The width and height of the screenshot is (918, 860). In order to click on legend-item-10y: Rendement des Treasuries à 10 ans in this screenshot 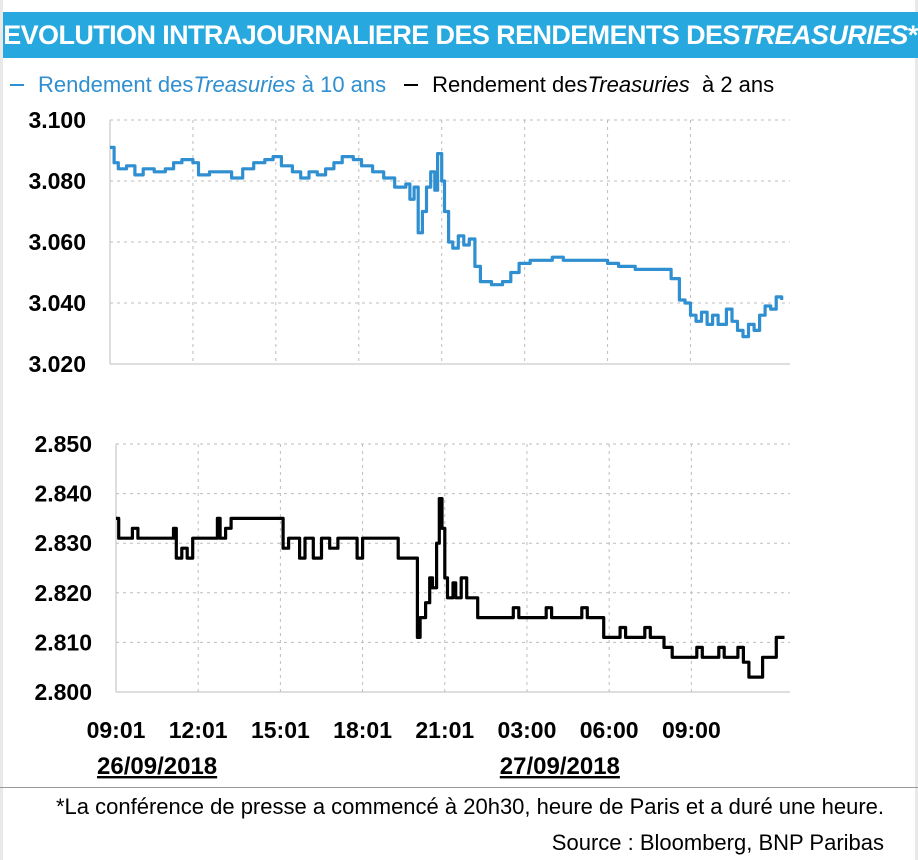, I will do `click(198, 85)`.